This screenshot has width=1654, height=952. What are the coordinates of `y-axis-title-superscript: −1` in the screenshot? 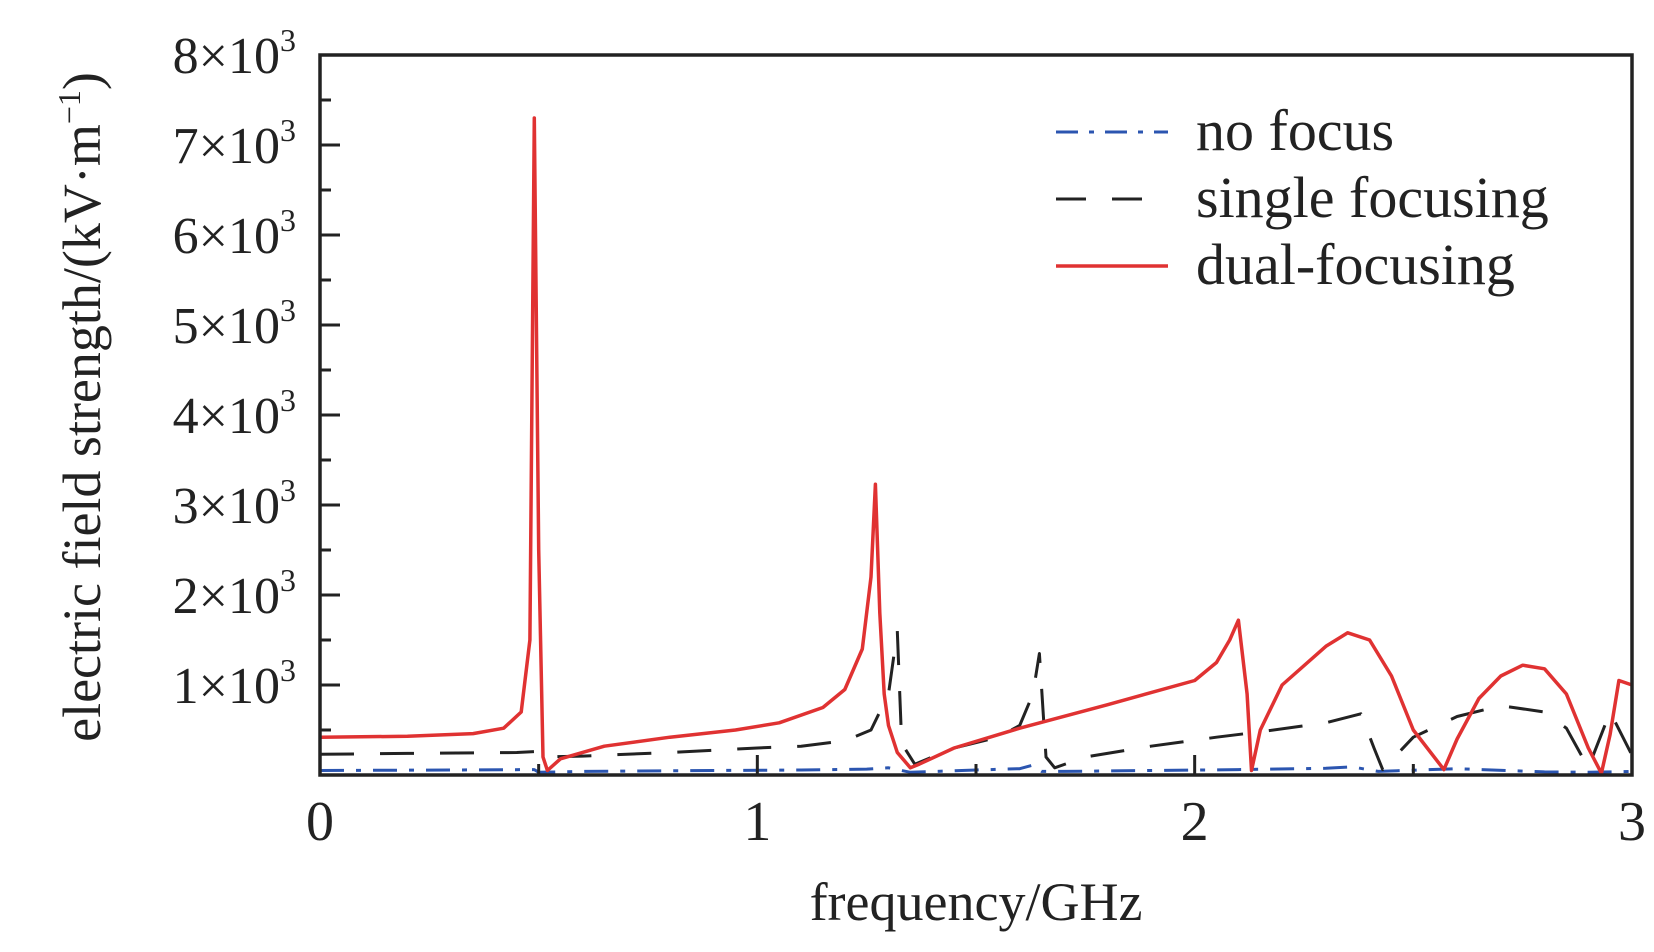 It's located at (69, 107).